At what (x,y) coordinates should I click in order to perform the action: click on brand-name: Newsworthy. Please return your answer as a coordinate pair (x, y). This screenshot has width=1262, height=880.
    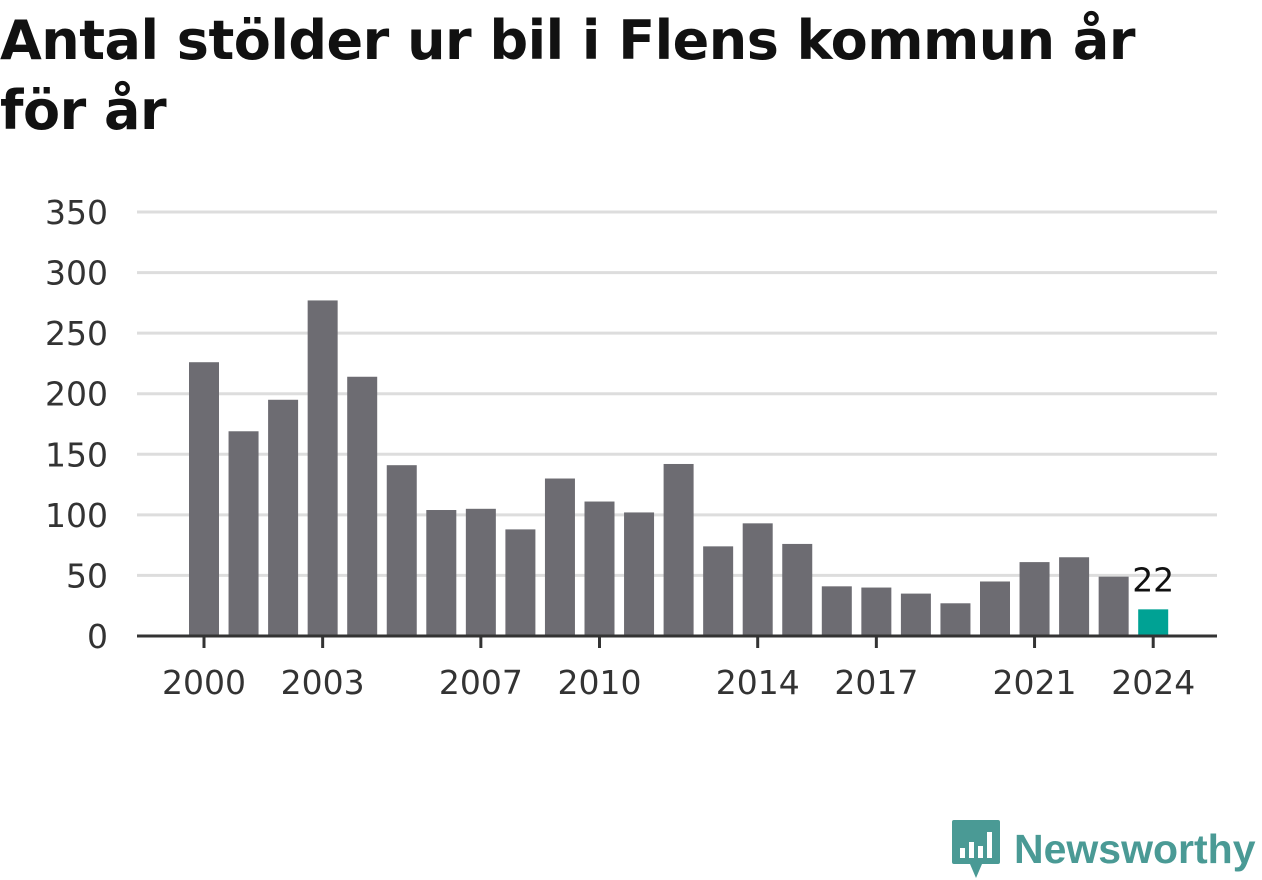
    Looking at the image, I should click on (1135, 848).